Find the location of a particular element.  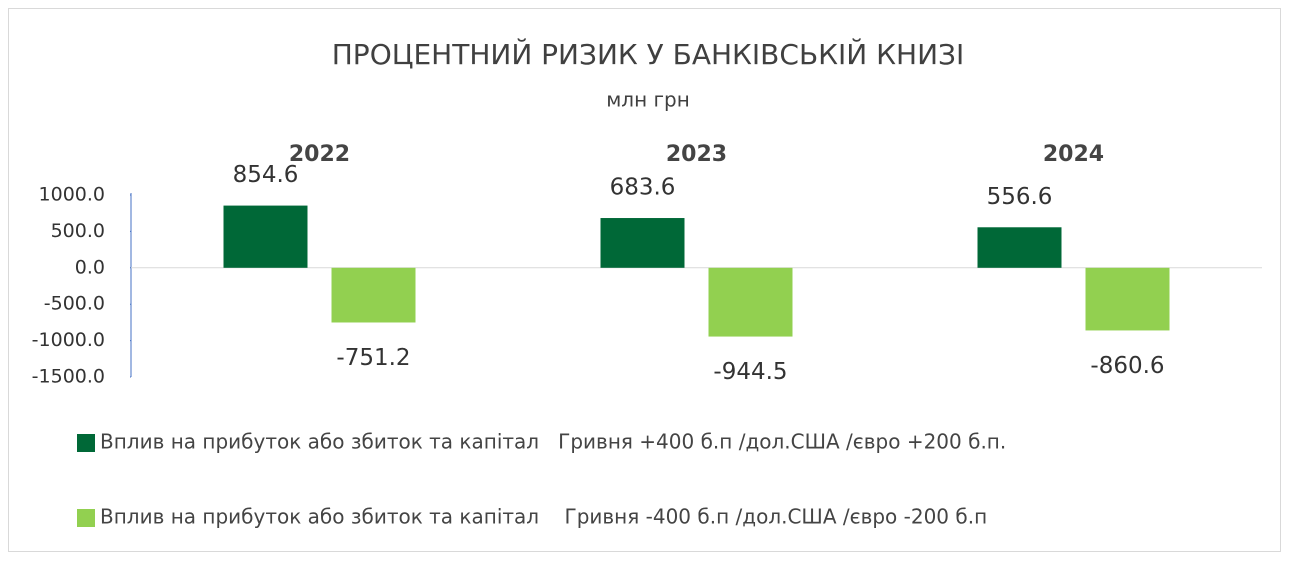

y-tick-label: -1000.0 is located at coordinates (68, 340).